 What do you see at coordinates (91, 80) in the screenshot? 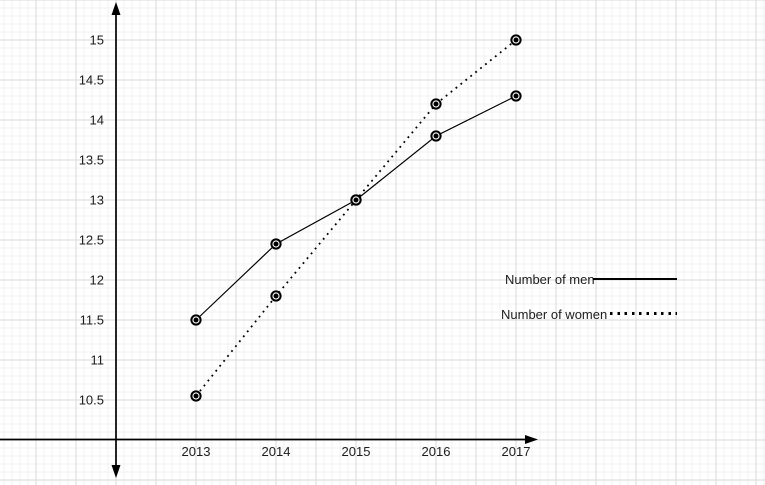
I see `y-tick-label: 14.5` at bounding box center [91, 80].